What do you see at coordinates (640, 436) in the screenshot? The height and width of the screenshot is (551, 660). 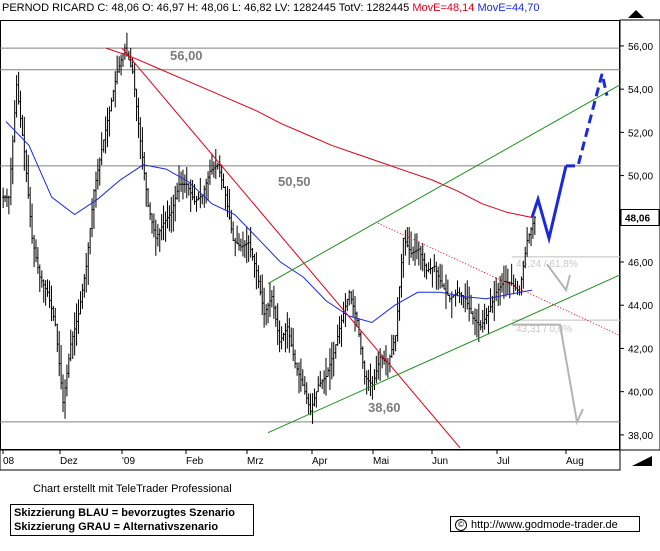 I see `y-tick-label: 38,00` at bounding box center [640, 436].